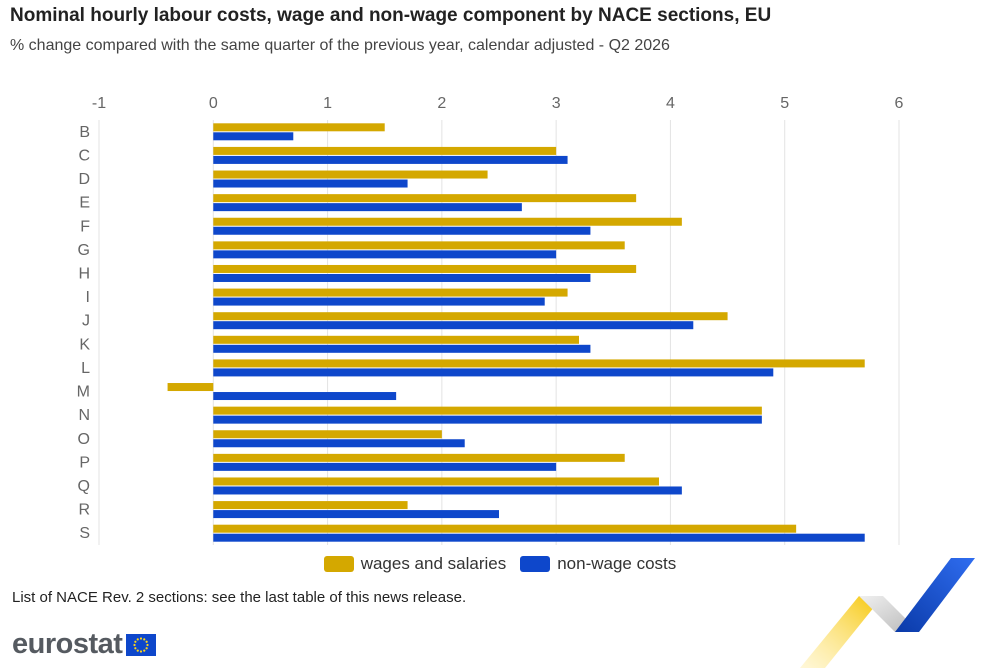  I want to click on y-category-label: H, so click(84, 273).